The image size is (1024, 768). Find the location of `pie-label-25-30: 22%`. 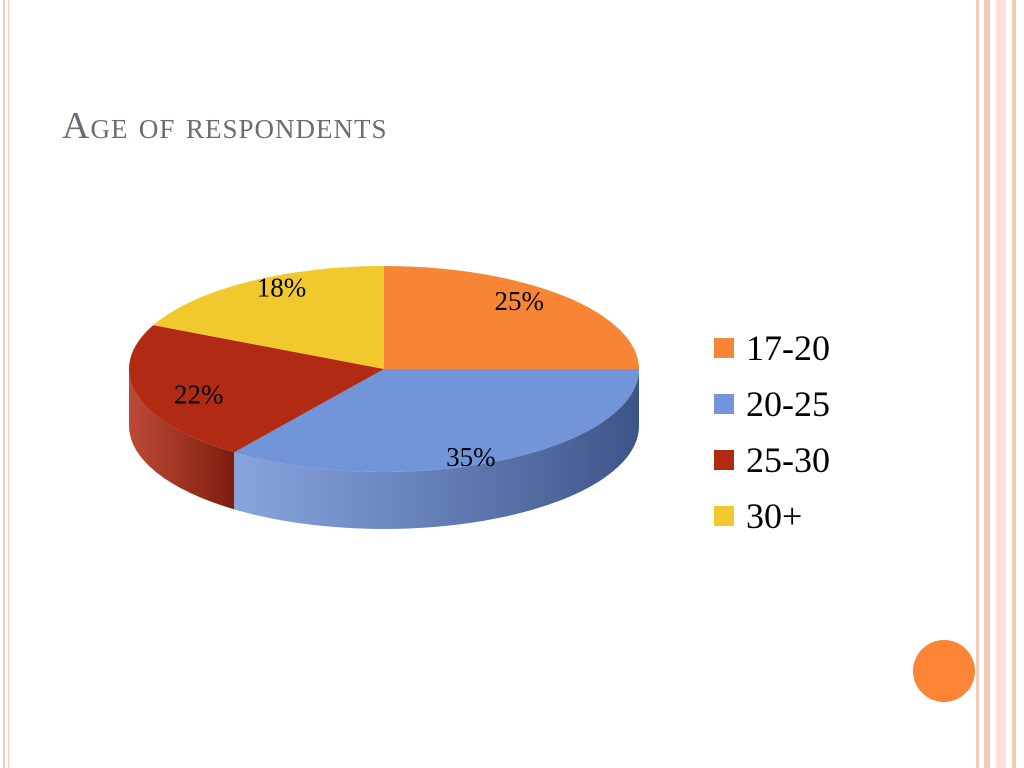

pie-label-25-30: 22% is located at coordinates (199, 394).